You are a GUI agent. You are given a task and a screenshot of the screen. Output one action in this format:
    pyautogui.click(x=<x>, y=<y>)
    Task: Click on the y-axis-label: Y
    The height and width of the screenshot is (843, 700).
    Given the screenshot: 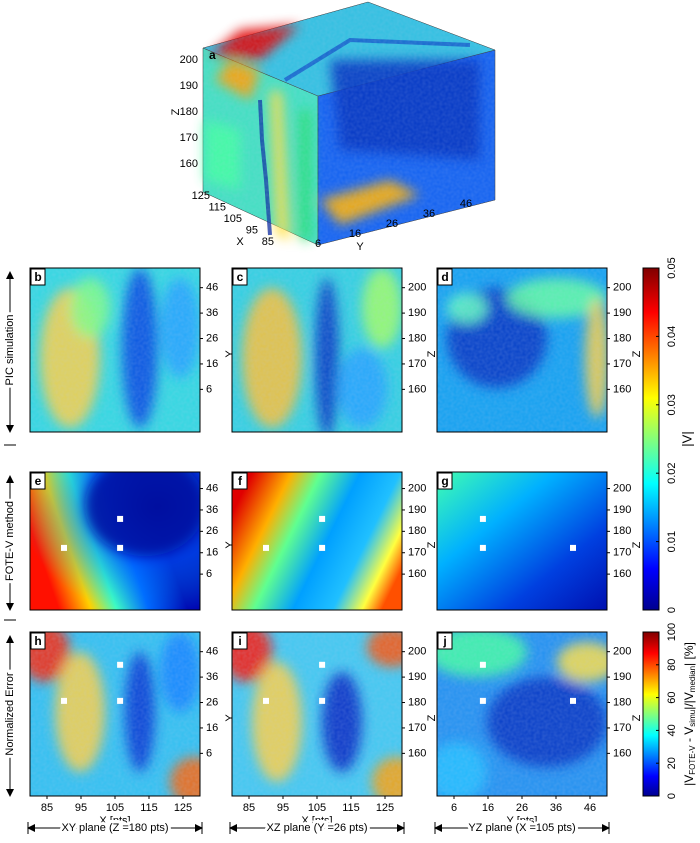 What is the action you would take?
    pyautogui.click(x=360, y=247)
    